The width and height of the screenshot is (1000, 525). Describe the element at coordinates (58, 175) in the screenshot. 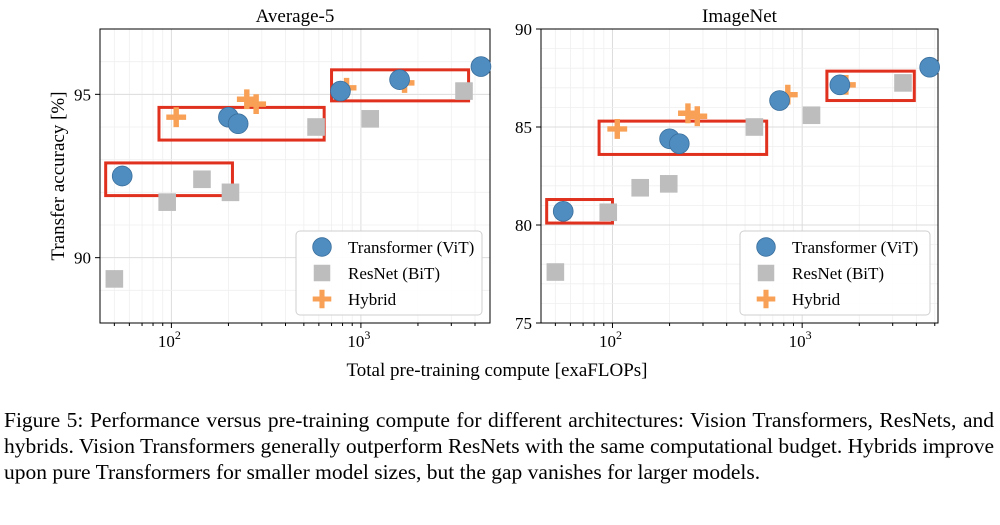

I see `y-axis-label: Transfer accuracy [%]` at that location.